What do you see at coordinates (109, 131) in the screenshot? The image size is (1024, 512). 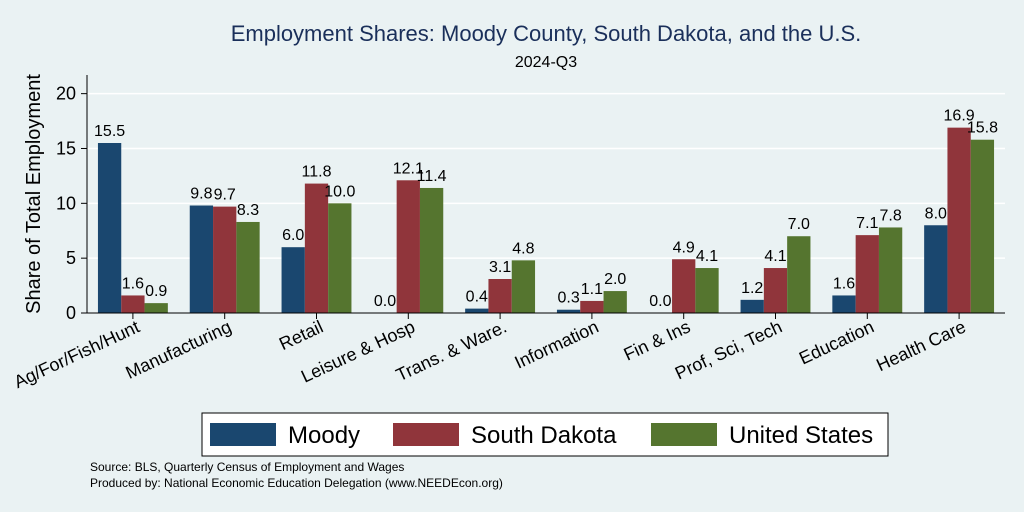 I see `data-label: 15.5` at bounding box center [109, 131].